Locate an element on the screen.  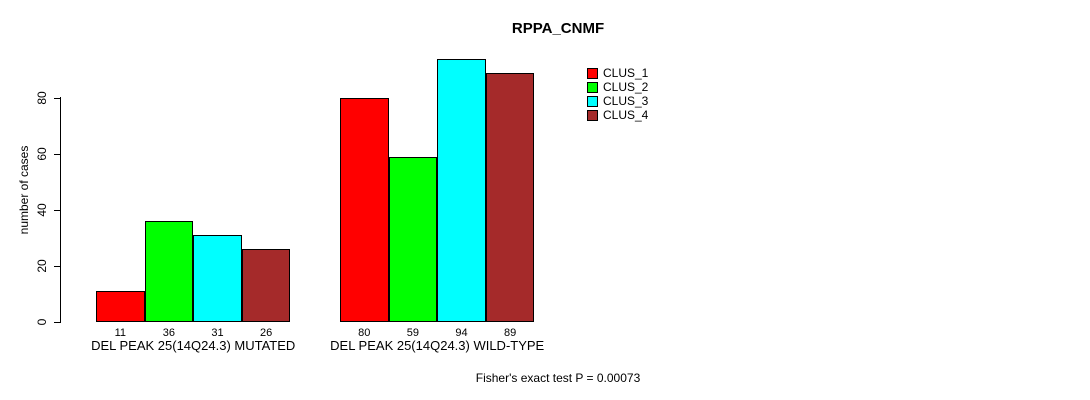
group-label: DEL PEAK 25(14Q24.3) WILD-TYPE is located at coordinates (437, 345).